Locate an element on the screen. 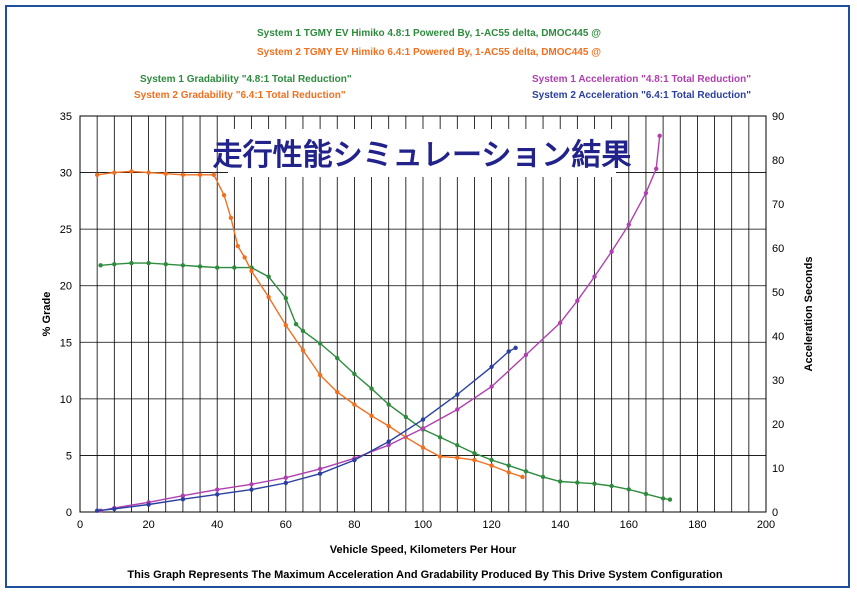 This screenshot has width=857, height=594. x-axis-label: Vehicle Speed, Kilometers Per Hour is located at coordinates (423, 550).